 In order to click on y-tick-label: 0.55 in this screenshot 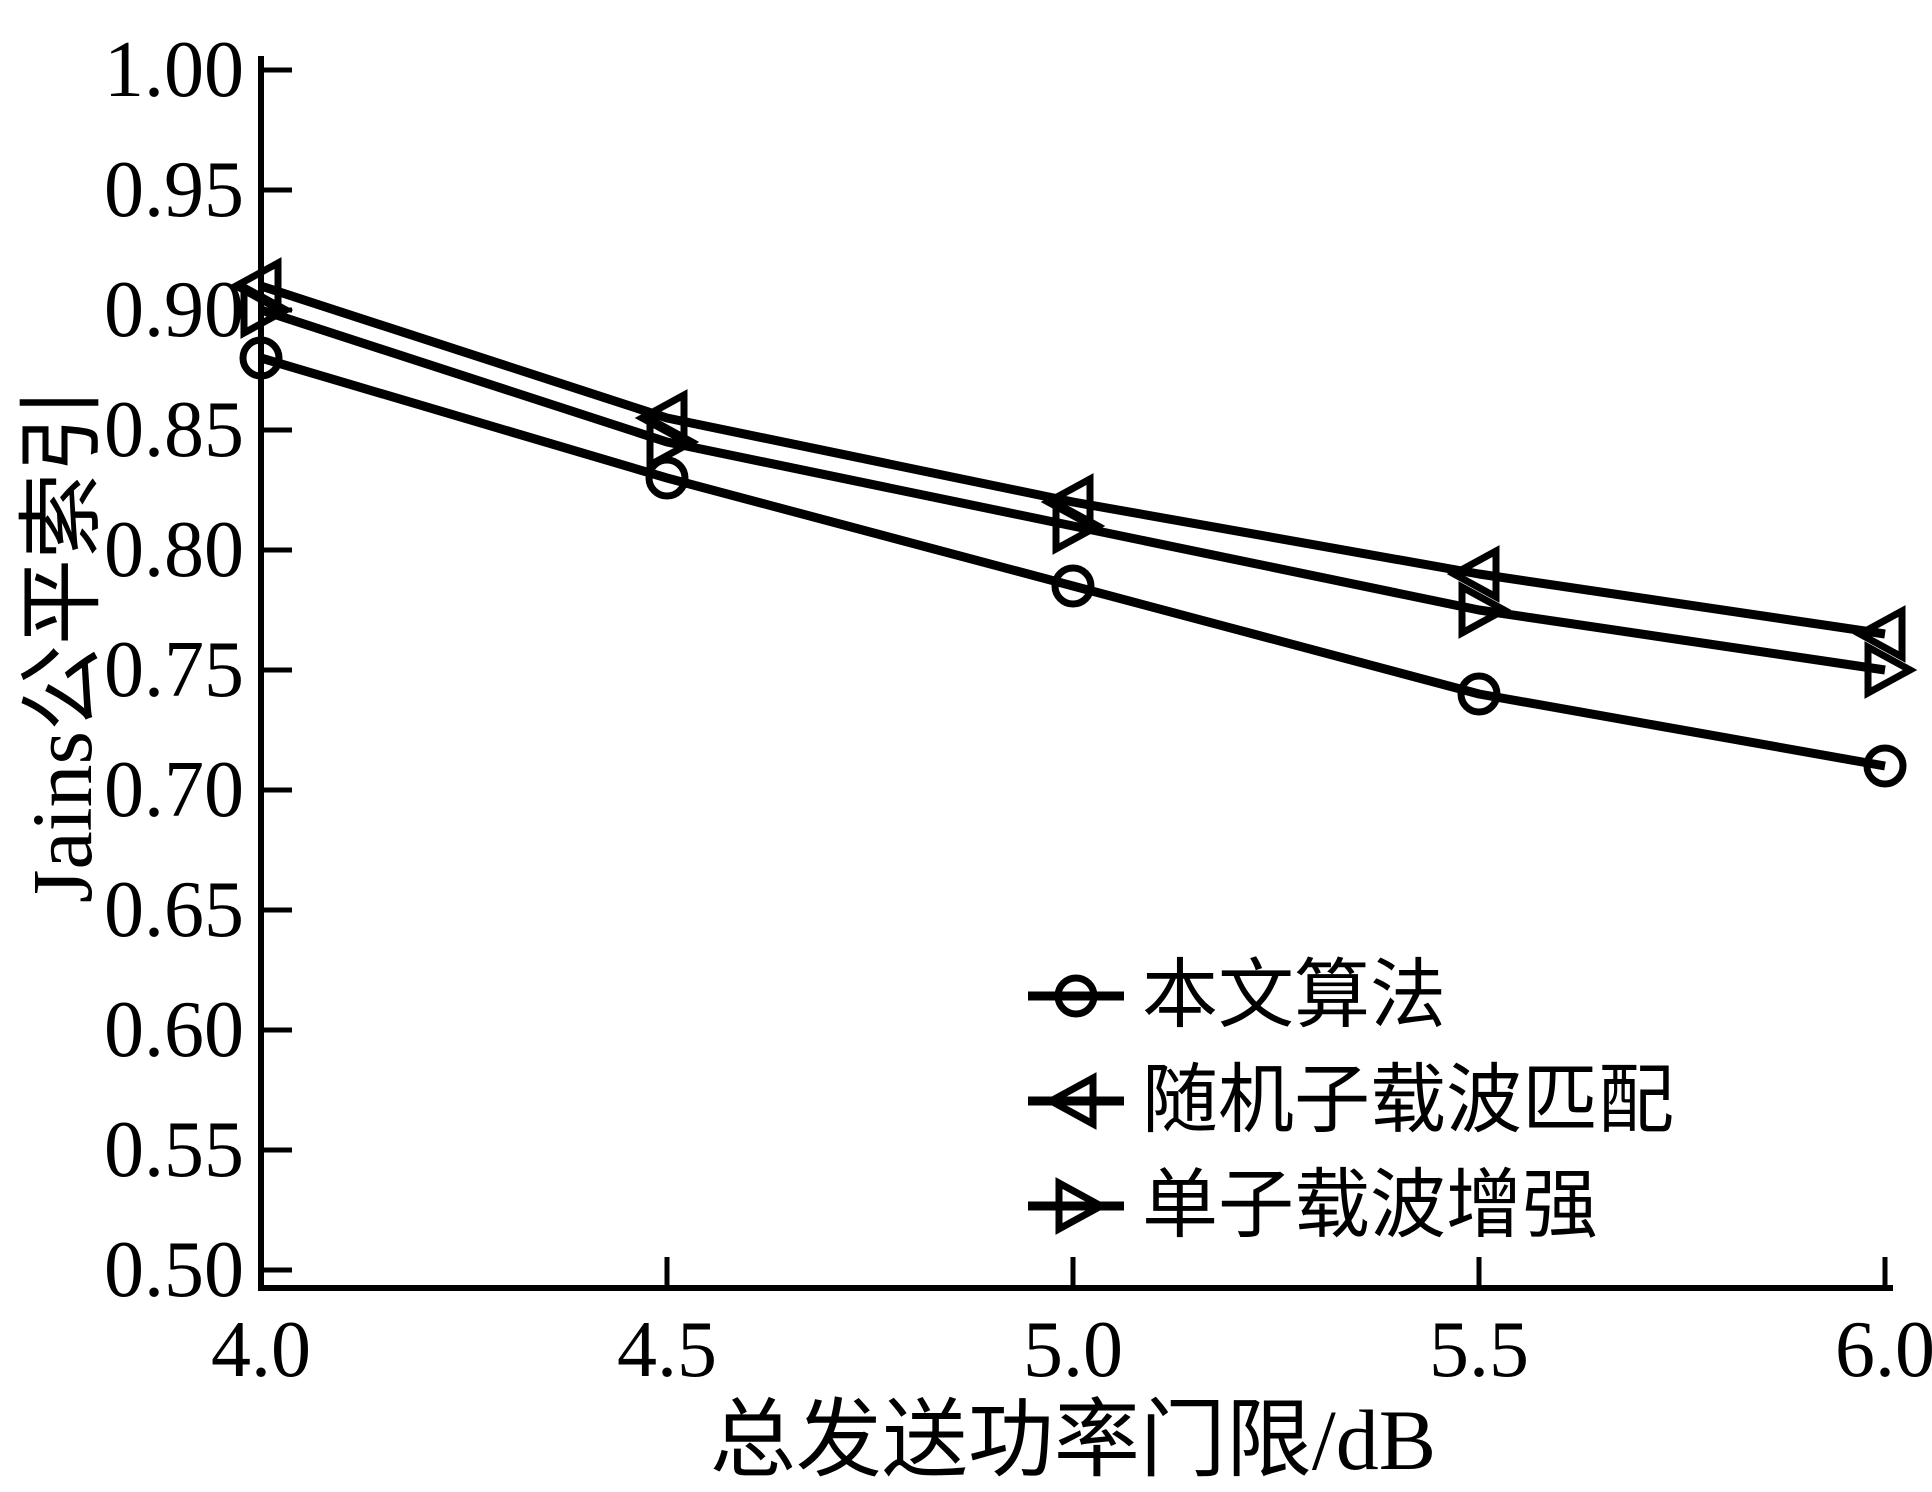, I will do `click(174, 1150)`.